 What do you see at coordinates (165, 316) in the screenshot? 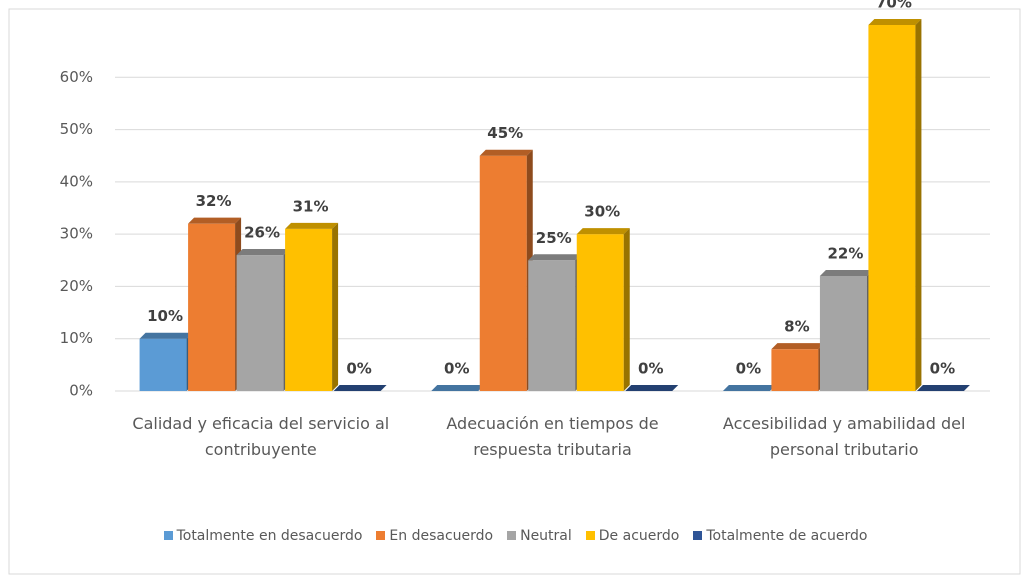
I see `data-label: 10%` at bounding box center [165, 316].